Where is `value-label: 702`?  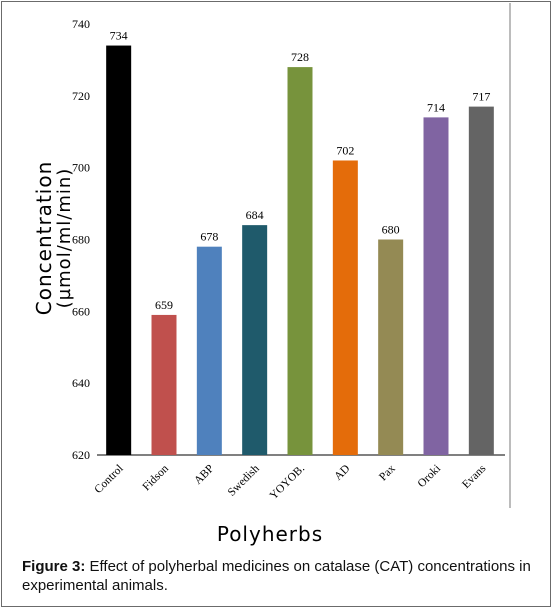 value-label: 702 is located at coordinates (345, 150).